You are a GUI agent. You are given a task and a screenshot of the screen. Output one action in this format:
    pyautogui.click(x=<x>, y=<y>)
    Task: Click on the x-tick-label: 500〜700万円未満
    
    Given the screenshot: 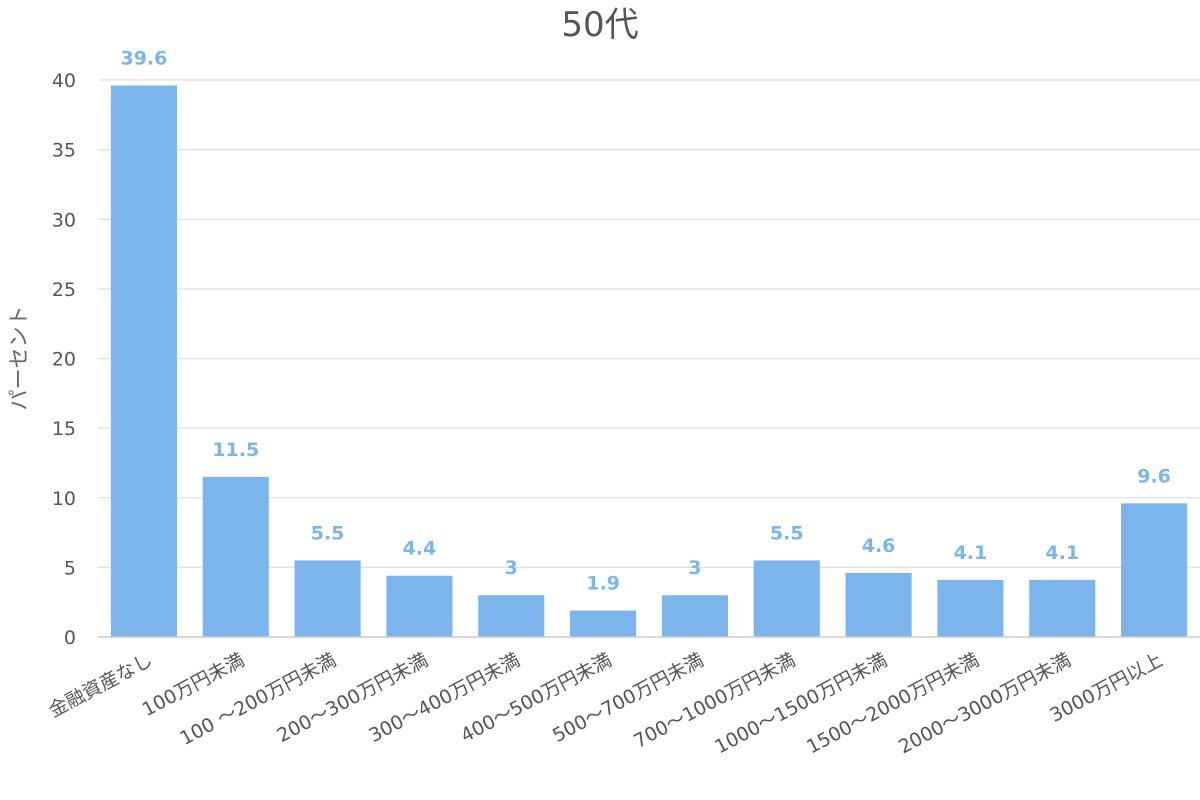 What is the action you would take?
    pyautogui.click(x=628, y=698)
    